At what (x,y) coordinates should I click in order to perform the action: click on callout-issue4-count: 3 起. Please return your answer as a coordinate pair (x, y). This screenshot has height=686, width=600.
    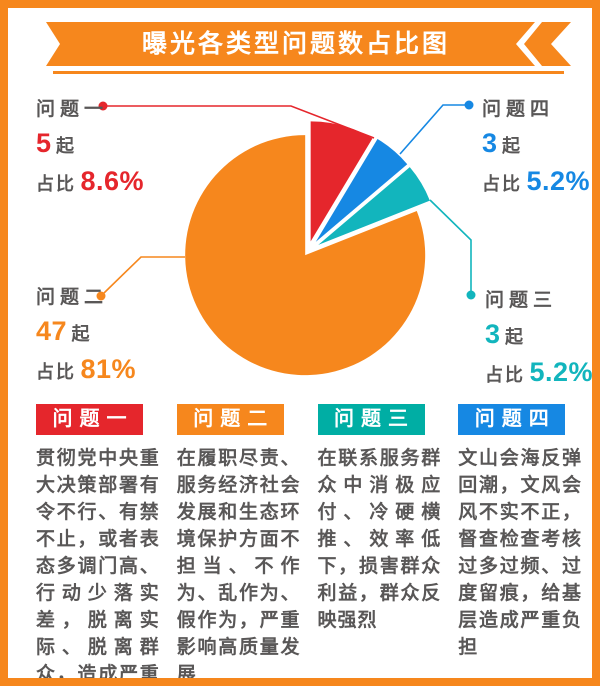
    Looking at the image, I should click on (502, 143).